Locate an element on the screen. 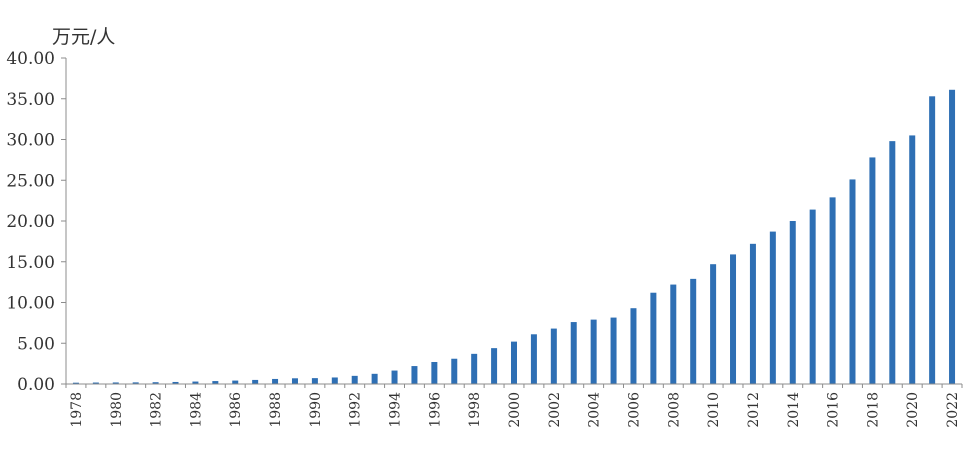 The image size is (970, 452). bar-1999 is located at coordinates (494, 366).